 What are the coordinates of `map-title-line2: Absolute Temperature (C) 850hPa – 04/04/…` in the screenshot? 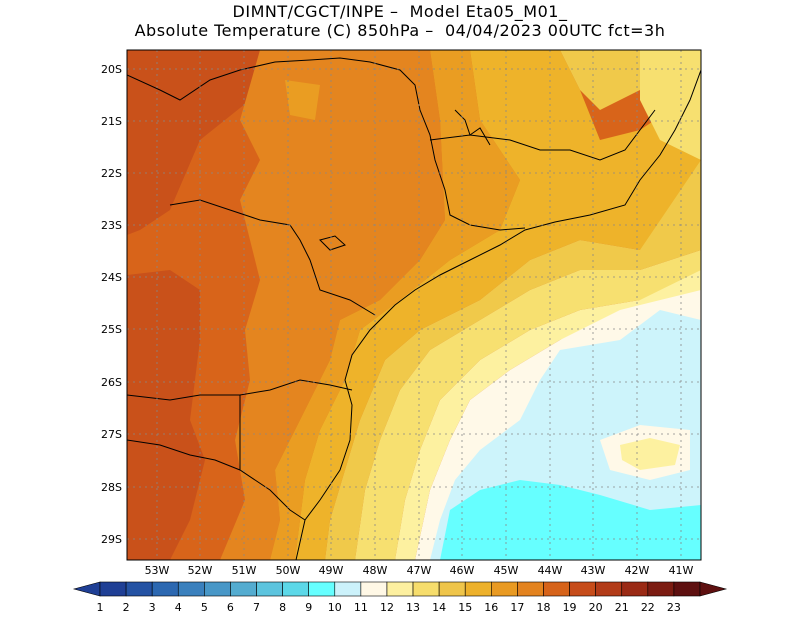 It's located at (400, 30).